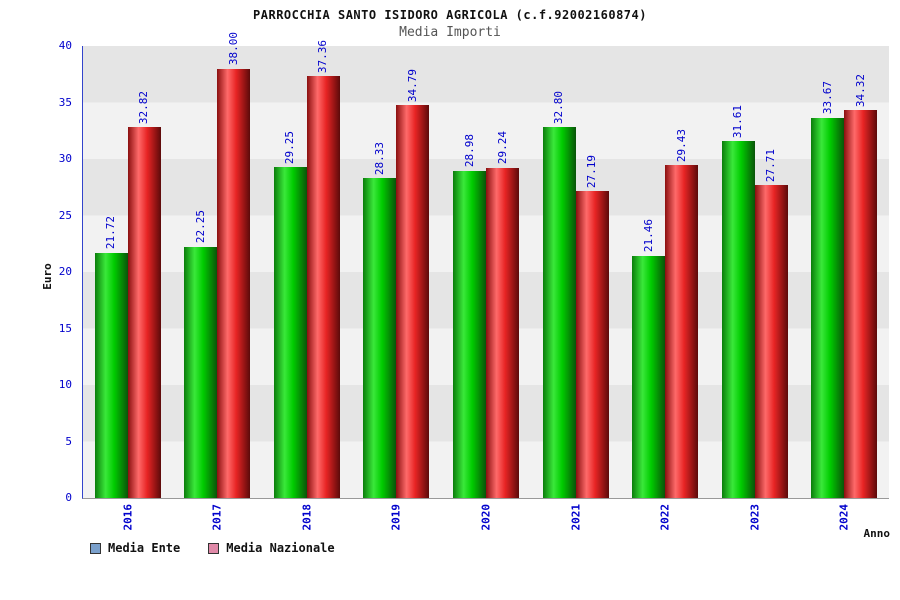 The width and height of the screenshot is (900, 600). I want to click on bar-nazionale-2024: 34.32, so click(861, 286).